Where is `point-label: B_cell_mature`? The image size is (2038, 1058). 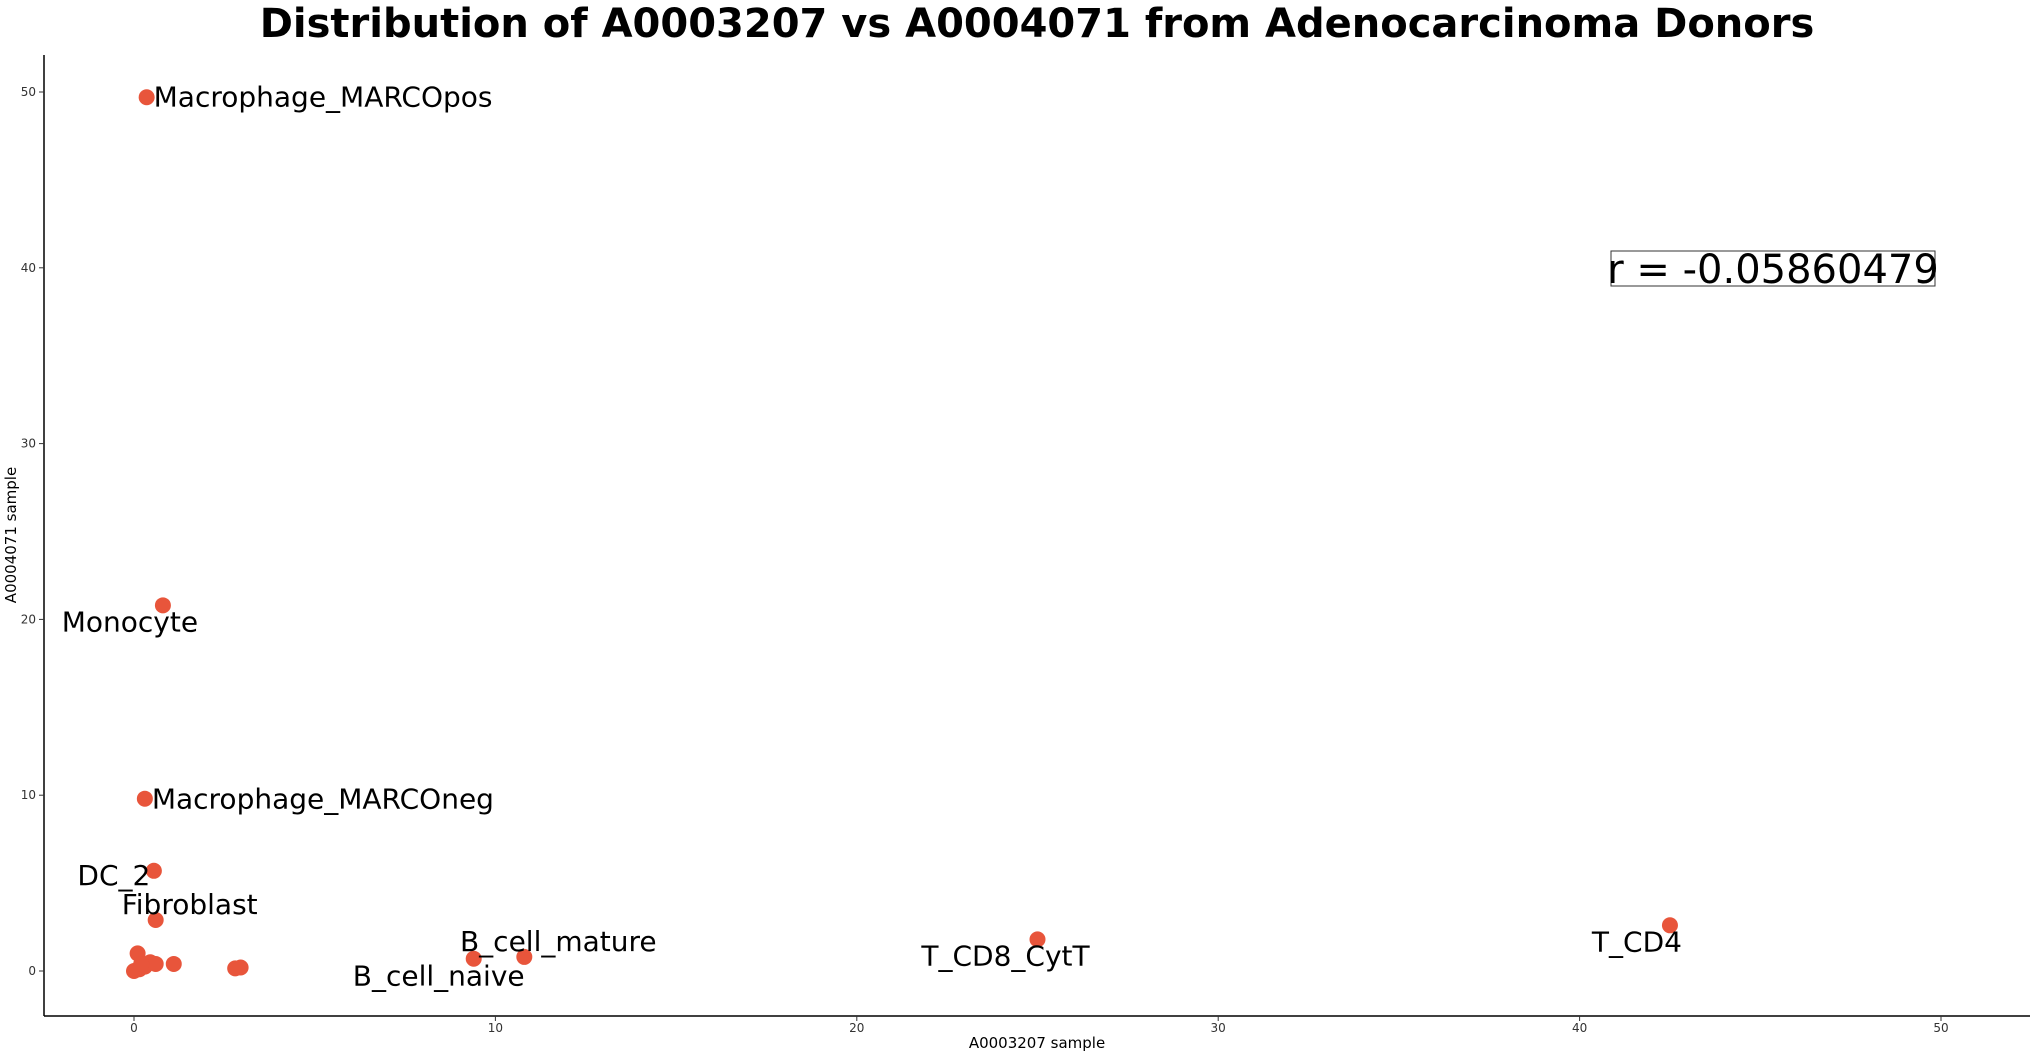
point-label: B_cell_mature is located at coordinates (558, 941).